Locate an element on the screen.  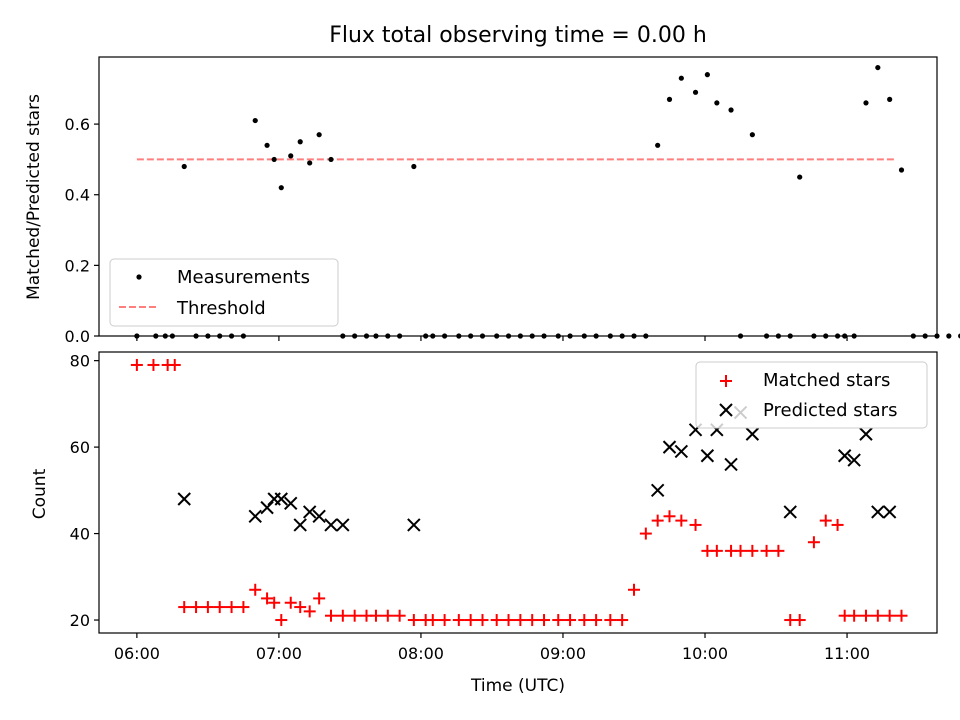
bottom-legend-box is located at coordinates (811, 395).